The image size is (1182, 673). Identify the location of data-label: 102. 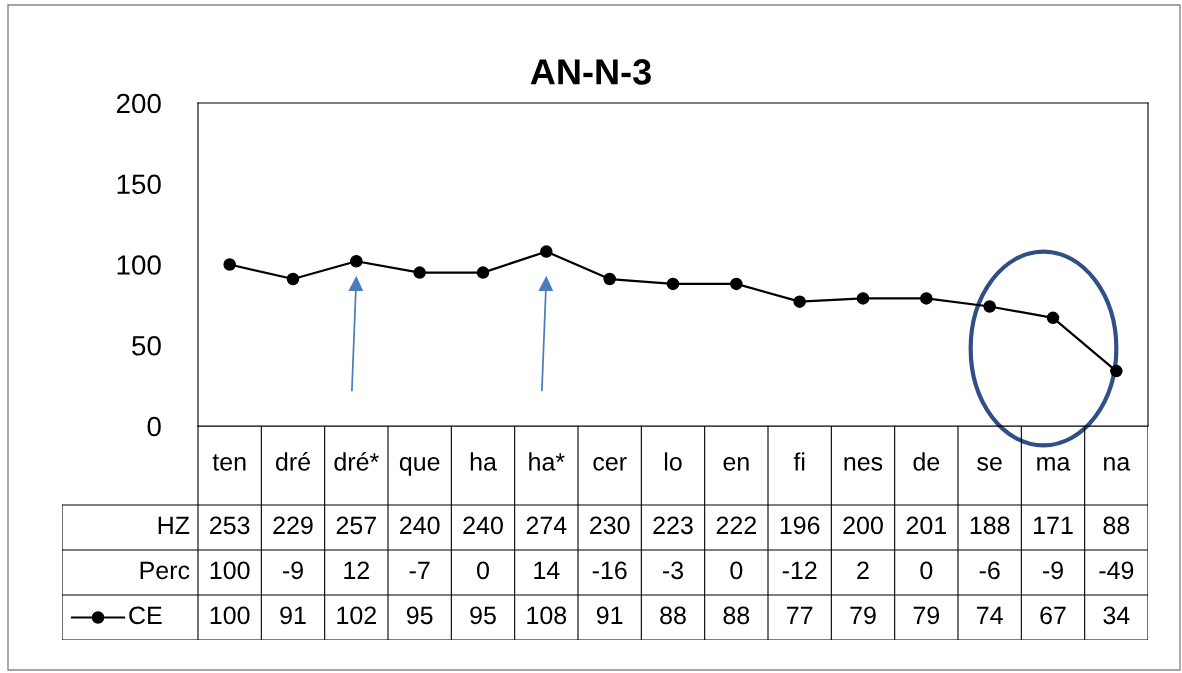
(356, 615).